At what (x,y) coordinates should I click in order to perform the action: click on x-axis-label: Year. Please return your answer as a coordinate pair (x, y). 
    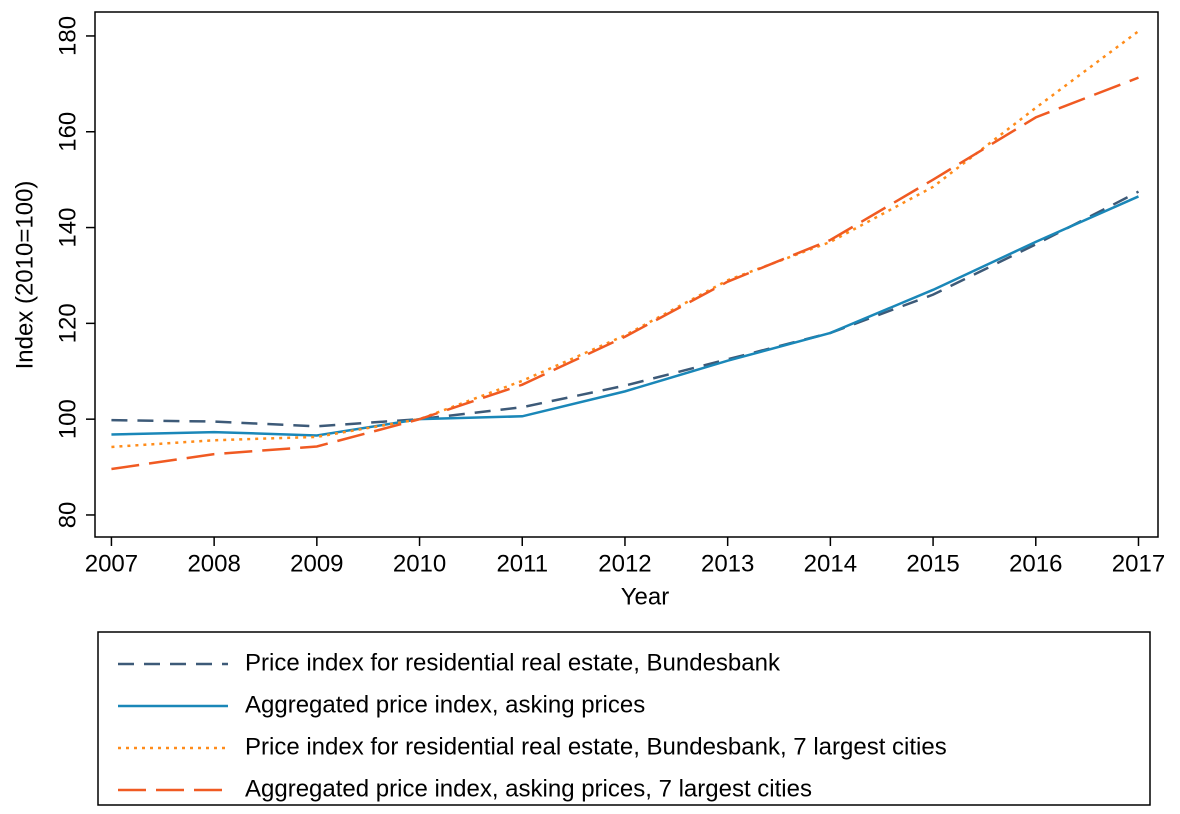
    Looking at the image, I should click on (645, 596).